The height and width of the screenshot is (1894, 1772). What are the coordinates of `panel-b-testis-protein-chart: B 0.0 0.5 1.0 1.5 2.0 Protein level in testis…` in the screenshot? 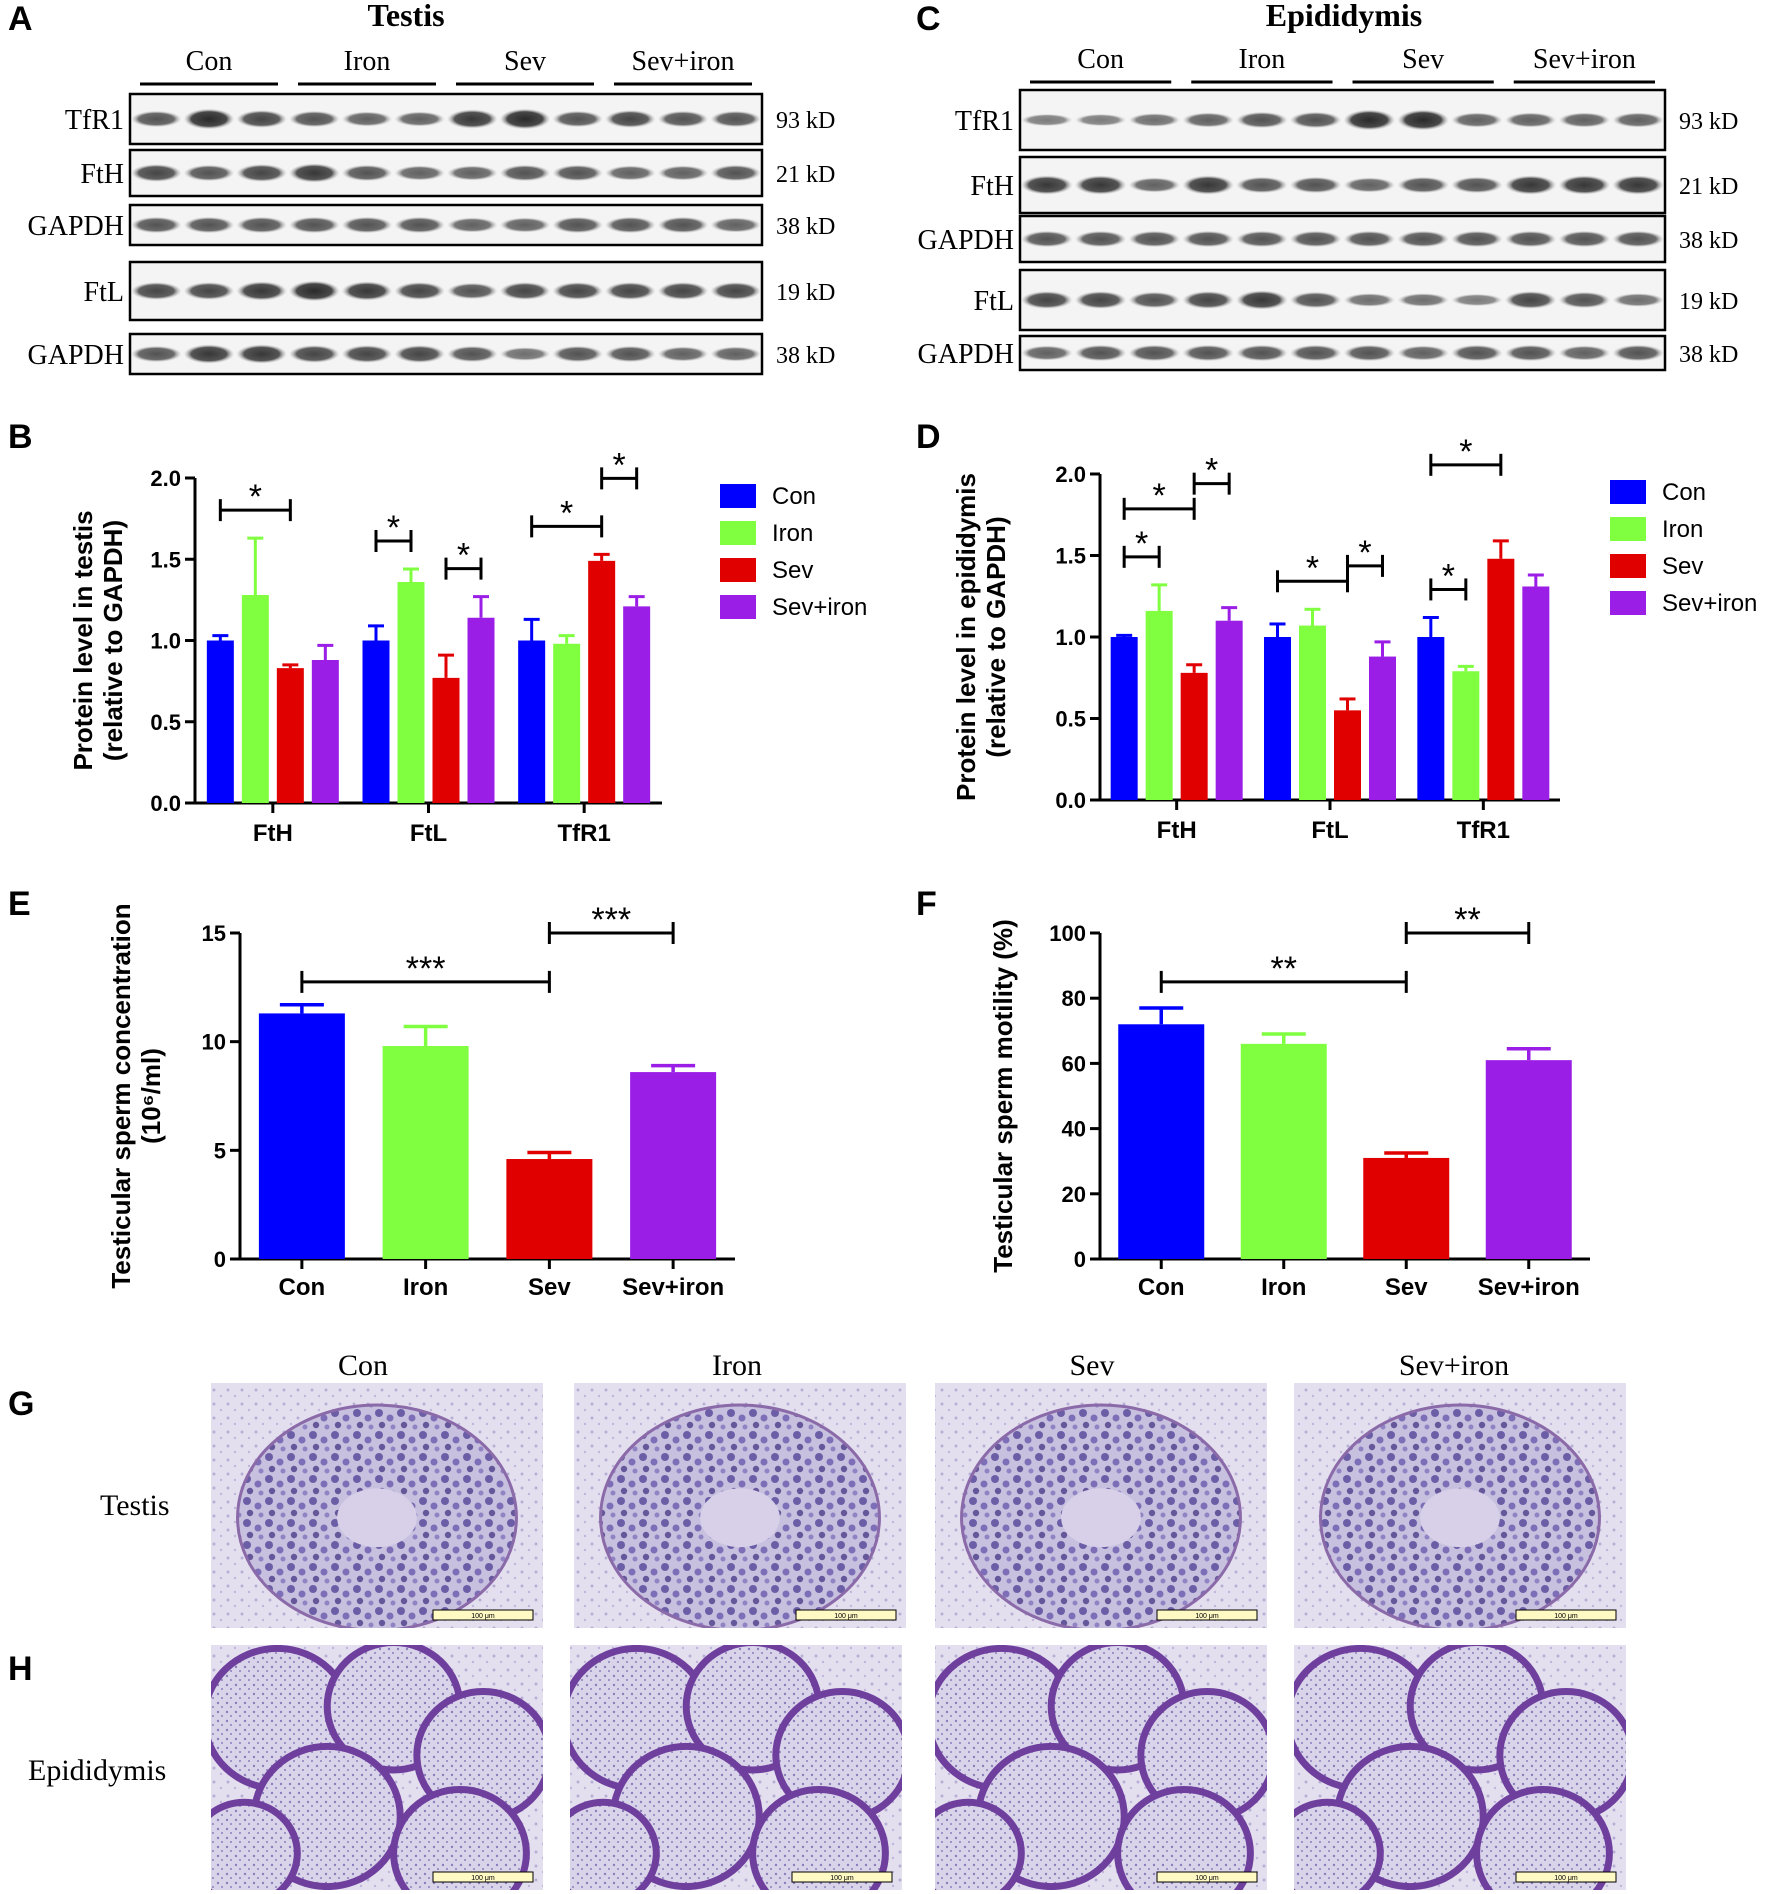 It's located at (437, 632).